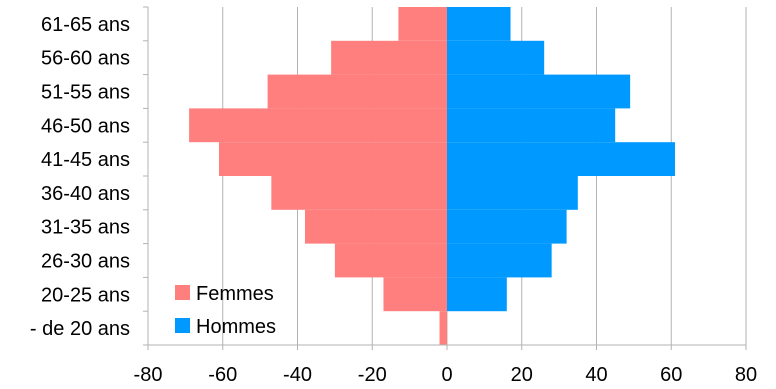 This screenshot has height=389, width=776. Describe the element at coordinates (85, 25) in the screenshot. I see `y-tick-label-0: 61-65 ans` at that location.